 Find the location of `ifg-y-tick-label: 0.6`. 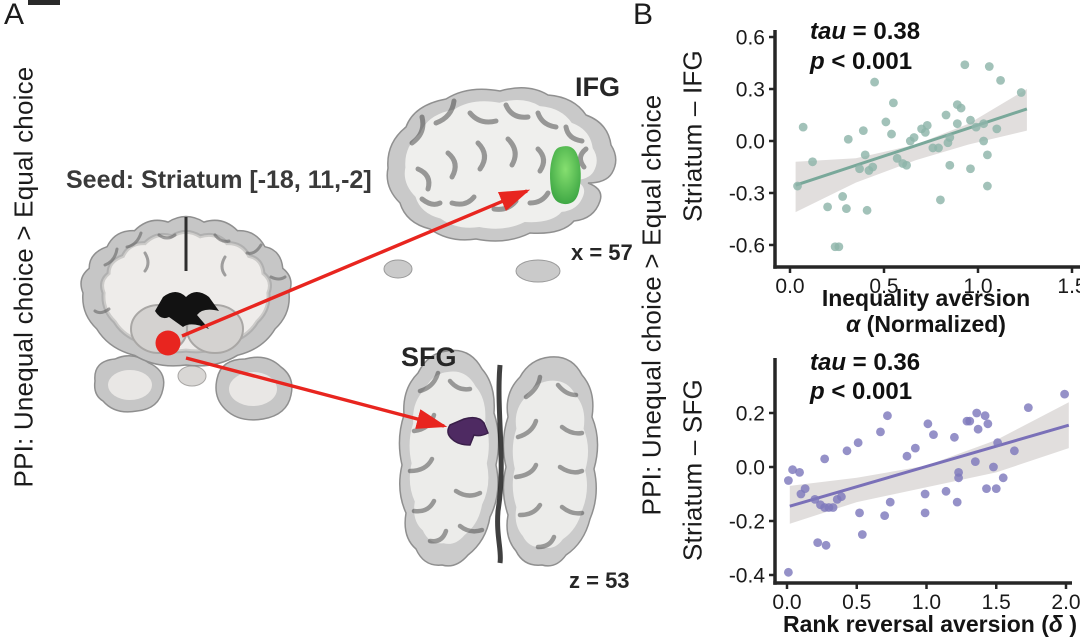

ifg-y-tick-label: 0.6 is located at coordinates (750, 38).